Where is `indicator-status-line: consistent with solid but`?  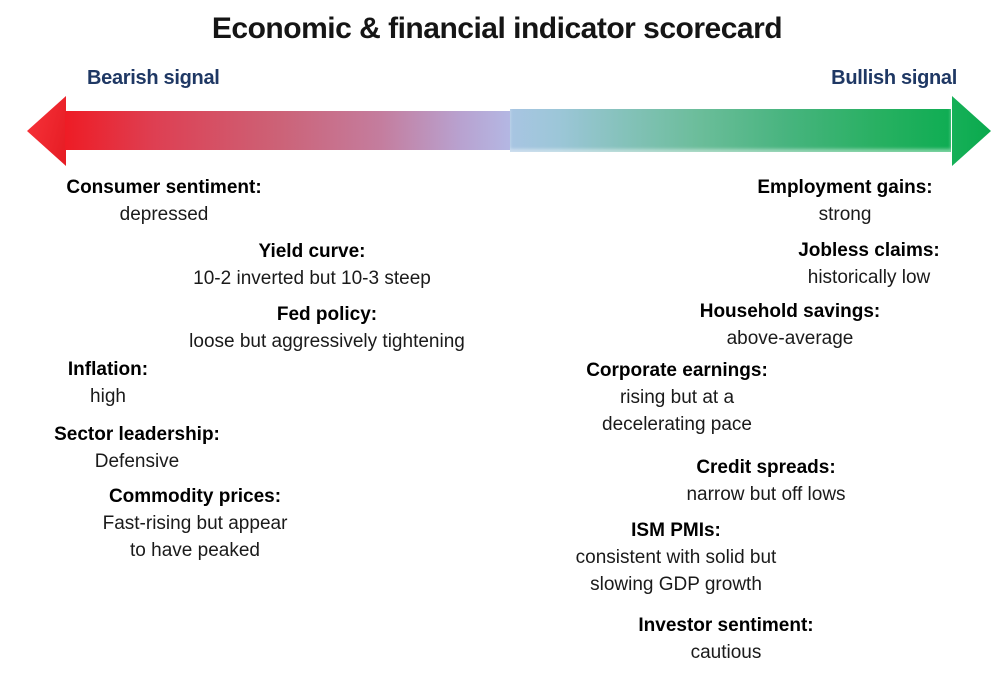
indicator-status-line: consistent with solid but is located at coordinates (676, 557).